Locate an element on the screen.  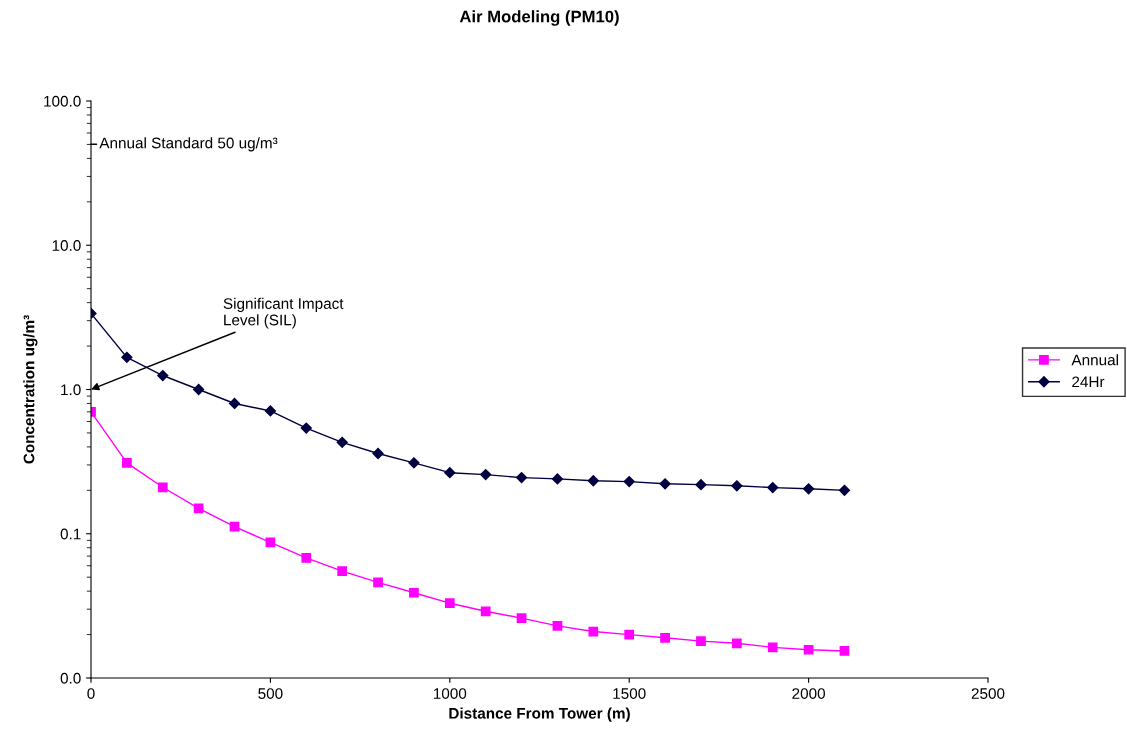
x-axis-title: Distance From Tower (m) is located at coordinates (539, 714).